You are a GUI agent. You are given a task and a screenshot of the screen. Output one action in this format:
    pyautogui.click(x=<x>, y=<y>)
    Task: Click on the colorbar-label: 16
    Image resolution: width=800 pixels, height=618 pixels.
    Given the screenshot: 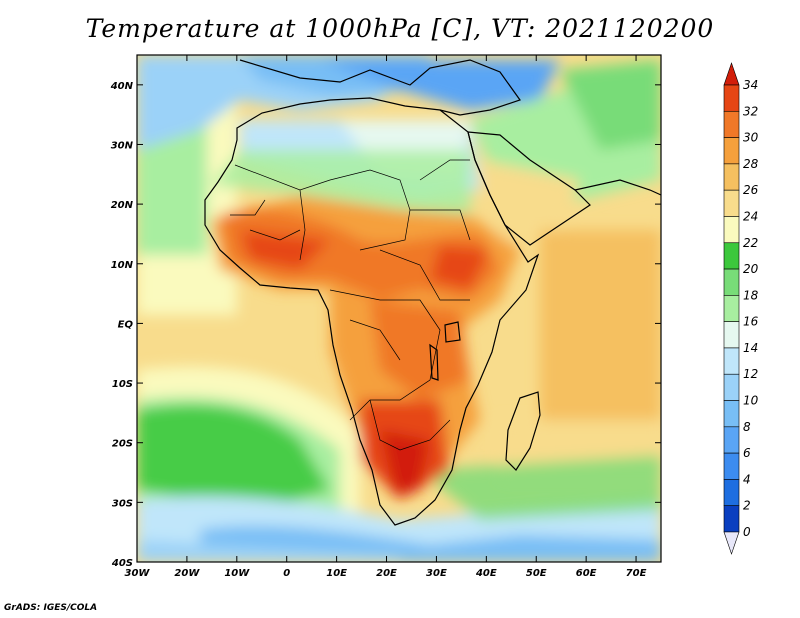 What is the action you would take?
    pyautogui.click(x=751, y=322)
    